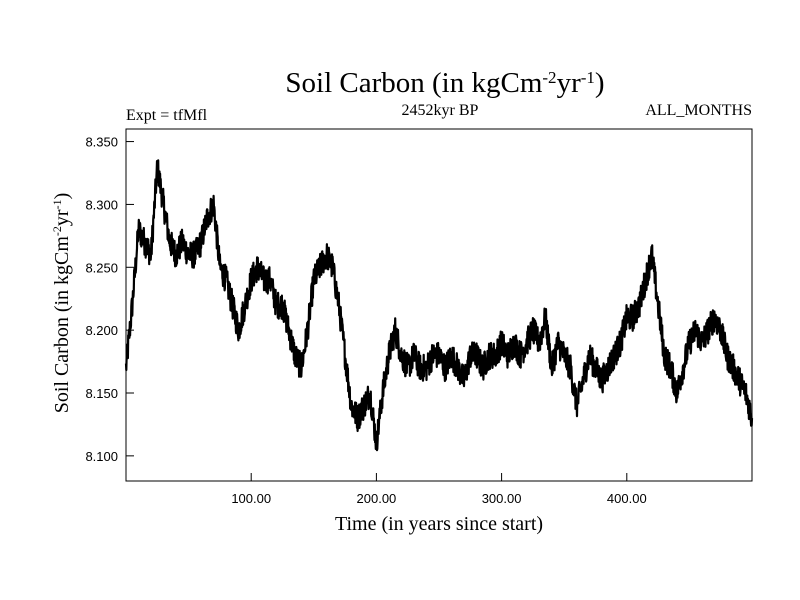 The width and height of the screenshot is (800, 600). What do you see at coordinates (101, 142) in the screenshot?
I see `y-tick-label: 8.350` at bounding box center [101, 142].